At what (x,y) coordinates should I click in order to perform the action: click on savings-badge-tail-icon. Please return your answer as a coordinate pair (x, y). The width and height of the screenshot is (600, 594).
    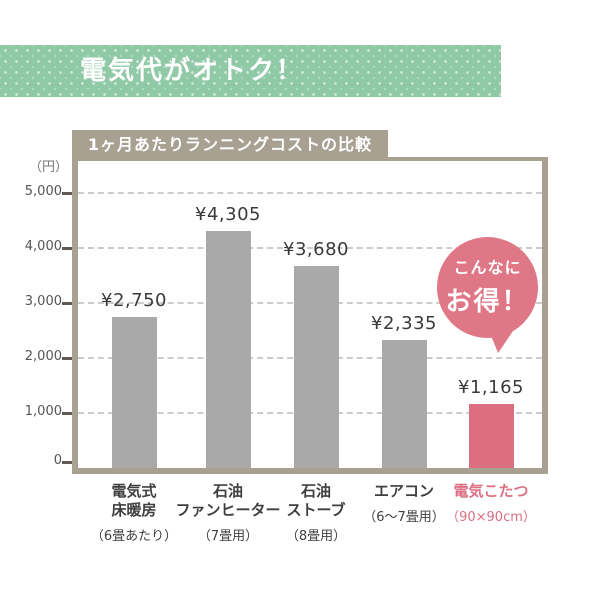
    Looking at the image, I should click on (501, 342).